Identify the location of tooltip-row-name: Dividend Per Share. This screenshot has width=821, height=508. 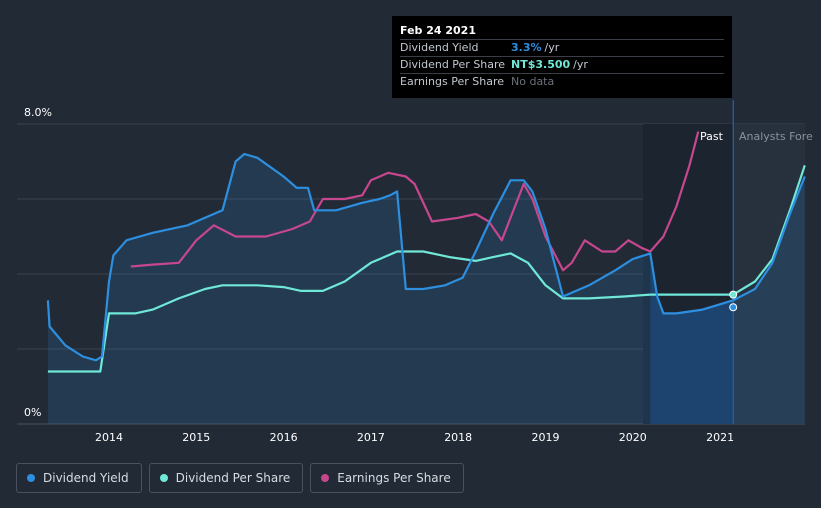
(453, 64).